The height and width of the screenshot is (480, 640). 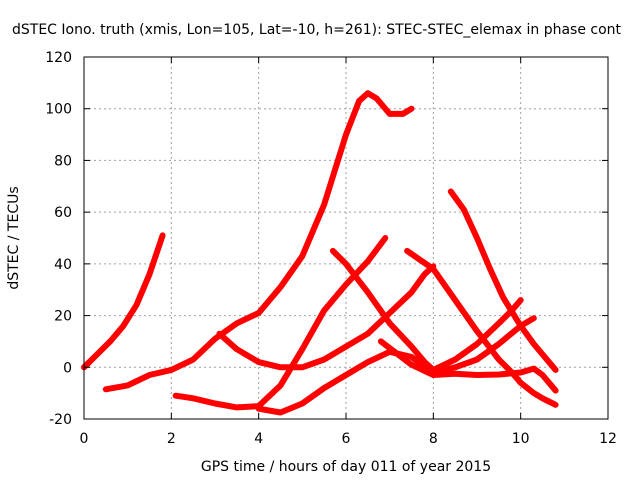 I want to click on x-tick-label: 2, so click(x=171, y=439).